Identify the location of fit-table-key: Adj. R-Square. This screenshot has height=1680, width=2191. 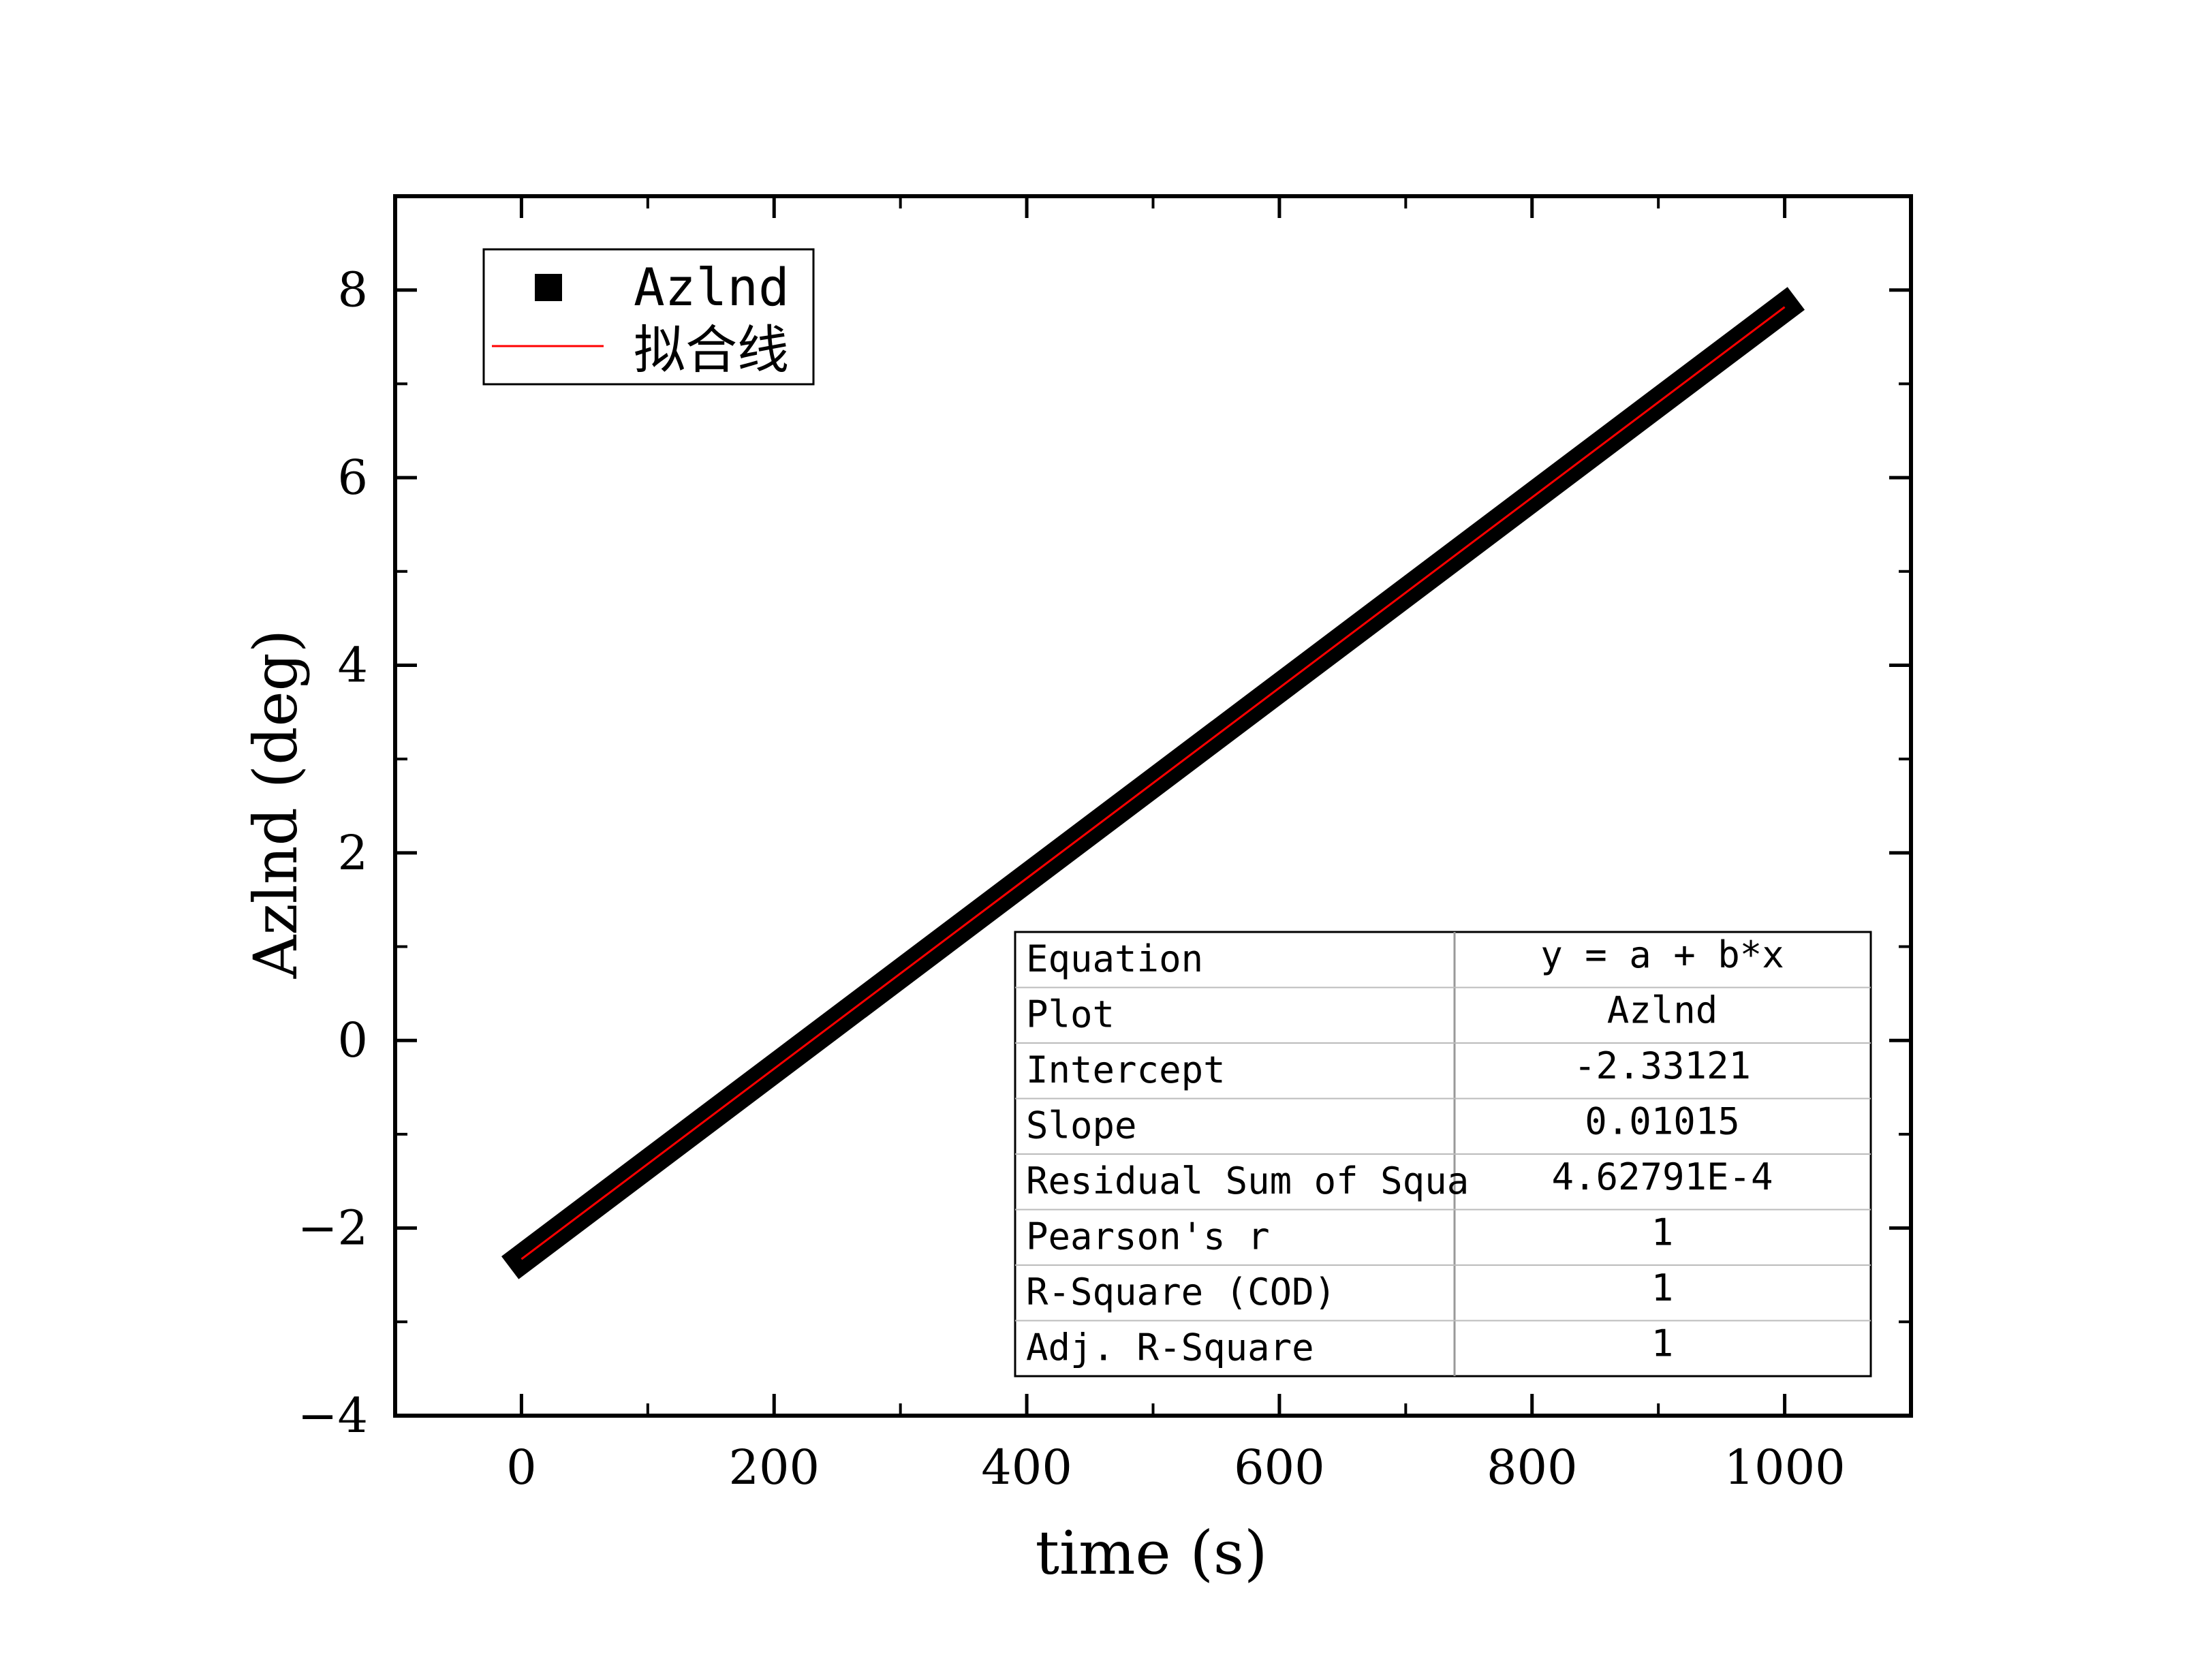
(1170, 1347).